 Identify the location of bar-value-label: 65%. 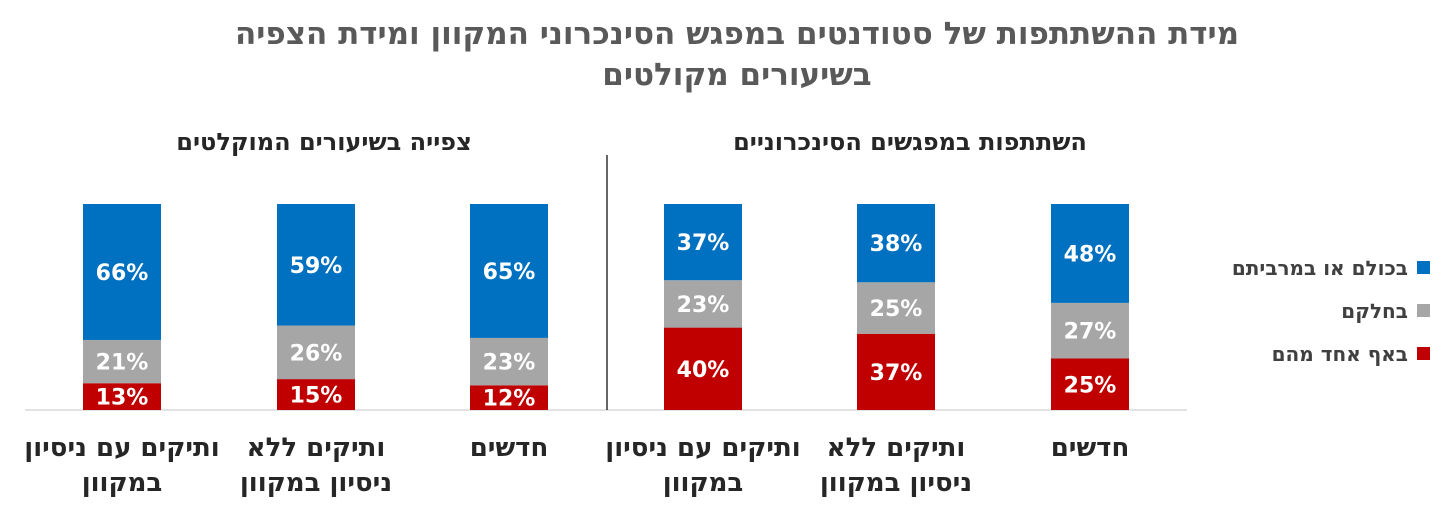
(509, 272).